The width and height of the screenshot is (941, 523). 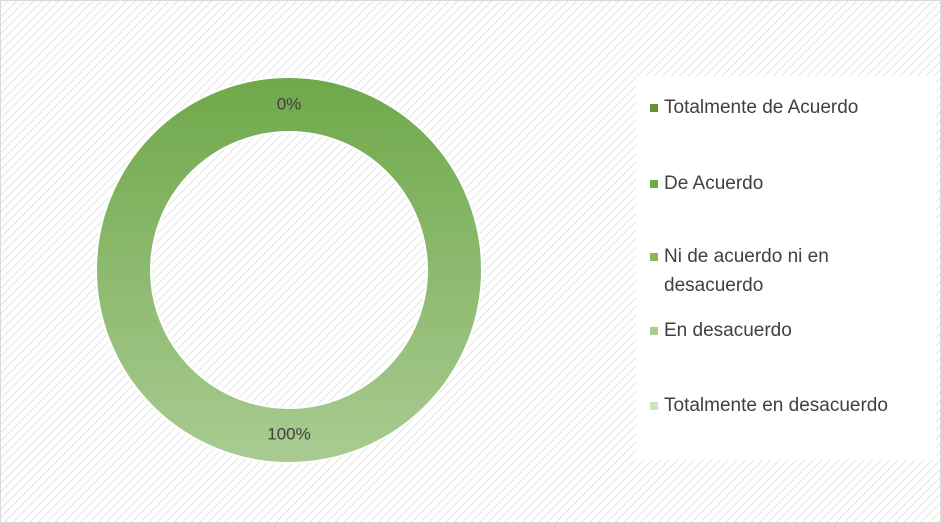 I want to click on legend-item: Totalmente en desacuerdo, so click(x=790, y=405).